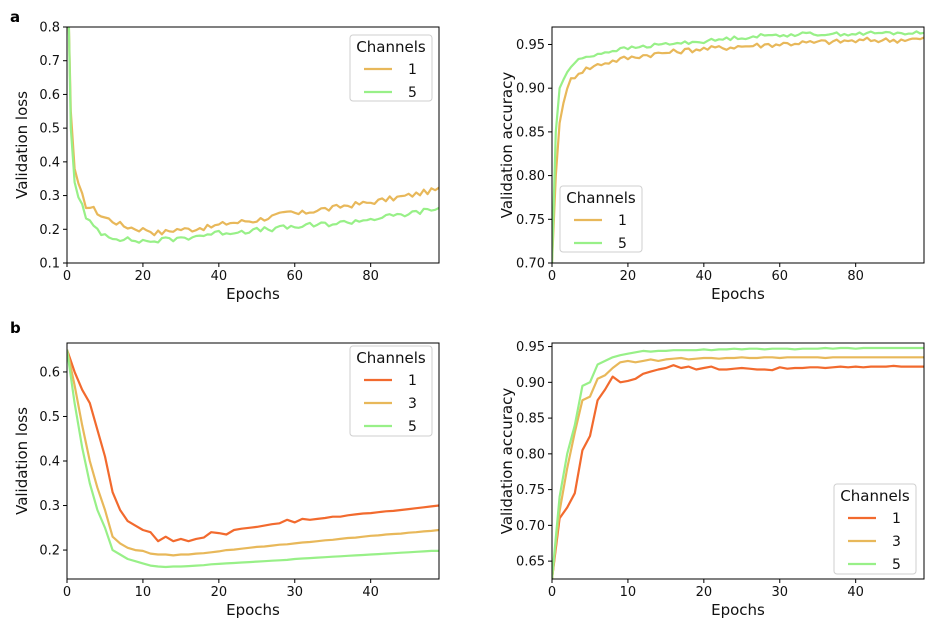  I want to click on y-tick-label: 0.8, so click(49, 28).